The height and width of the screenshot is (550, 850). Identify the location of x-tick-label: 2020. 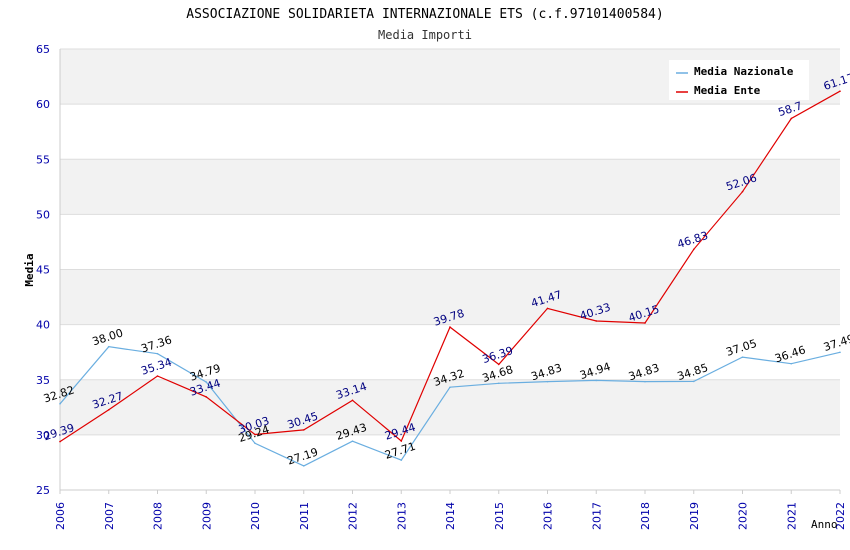
(743, 516).